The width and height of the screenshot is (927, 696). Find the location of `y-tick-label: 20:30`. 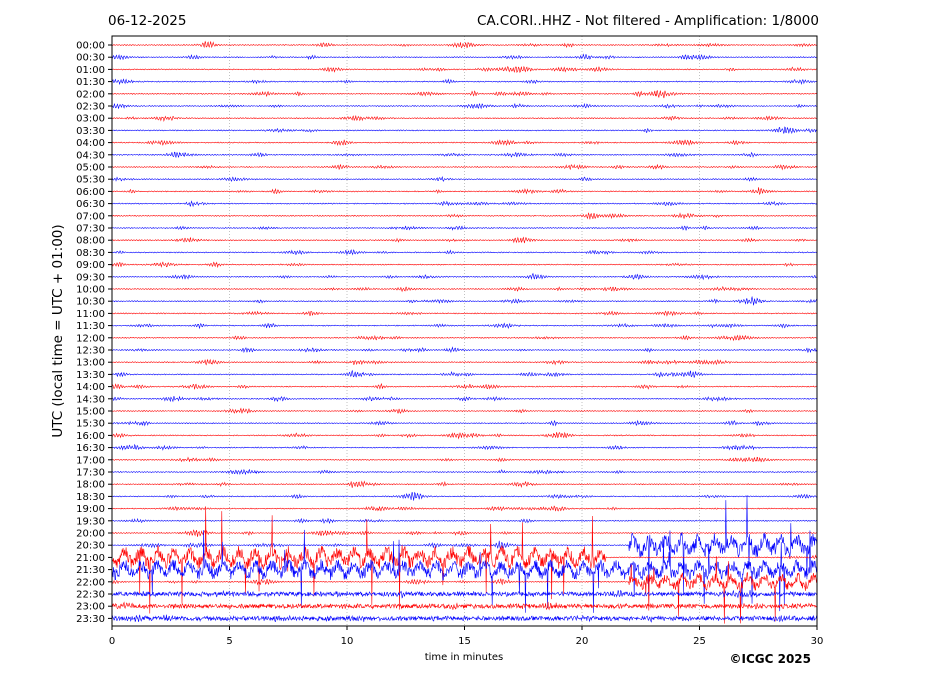

y-tick-label: 20:30 is located at coordinates (90, 546).